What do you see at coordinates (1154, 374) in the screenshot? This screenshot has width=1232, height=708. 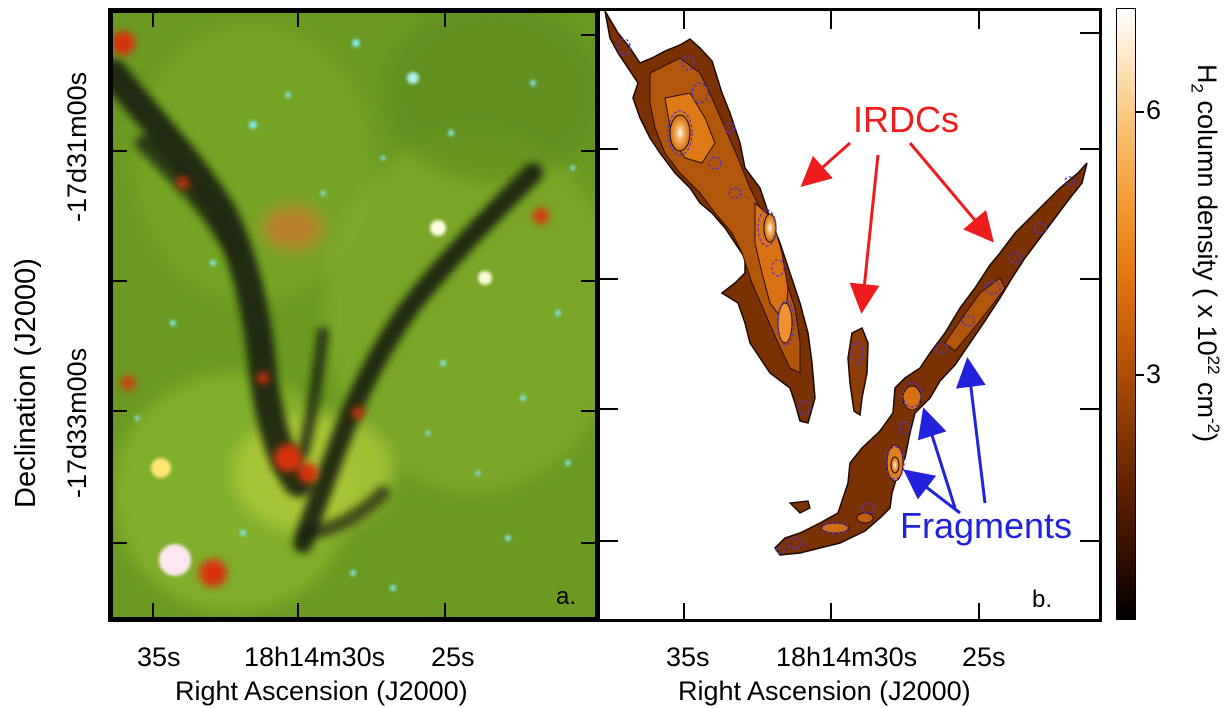 I see `colorbar-ticklabel-3: 3` at bounding box center [1154, 374].